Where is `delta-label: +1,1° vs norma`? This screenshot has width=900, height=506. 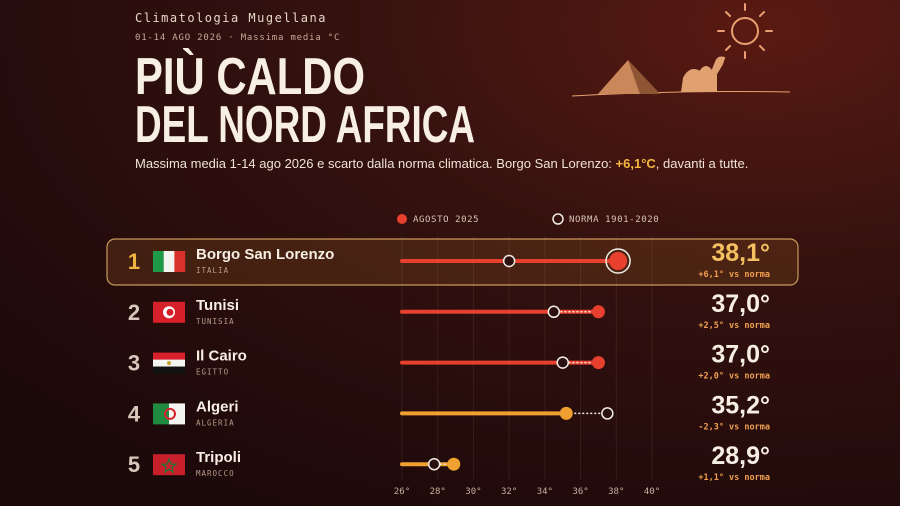 delta-label: +1,1° vs norma is located at coordinates (734, 478).